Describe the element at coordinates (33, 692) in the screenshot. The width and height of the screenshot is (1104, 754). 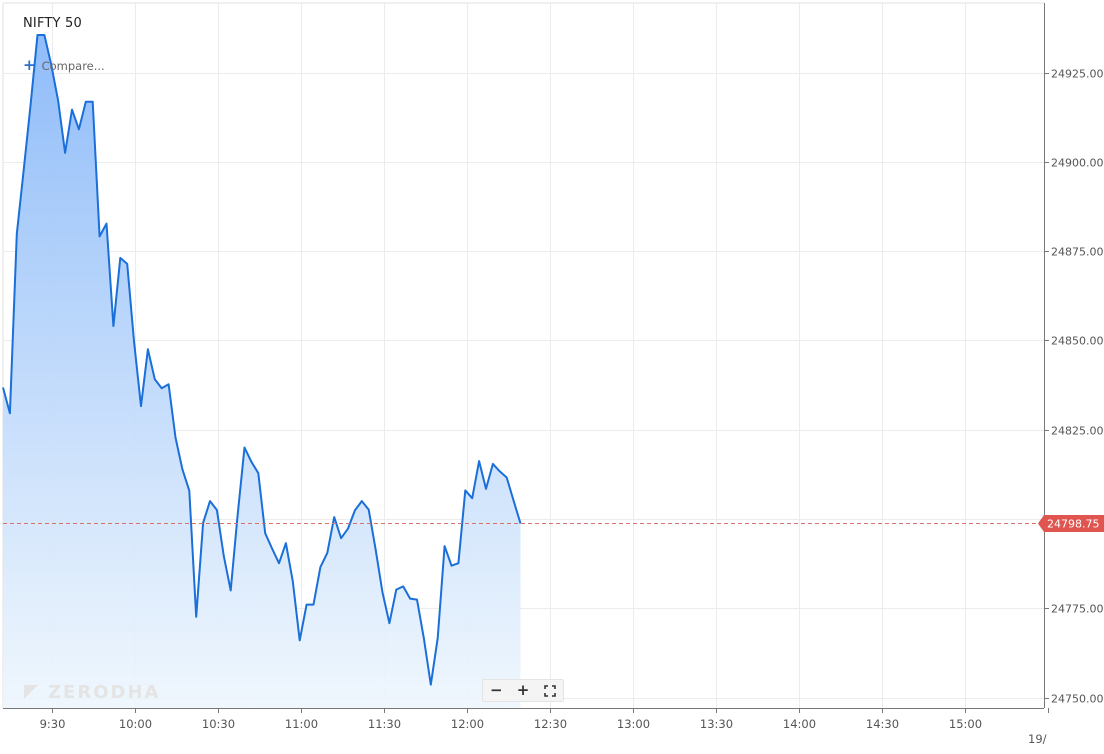
I see `zerodha-logo-icon` at that location.